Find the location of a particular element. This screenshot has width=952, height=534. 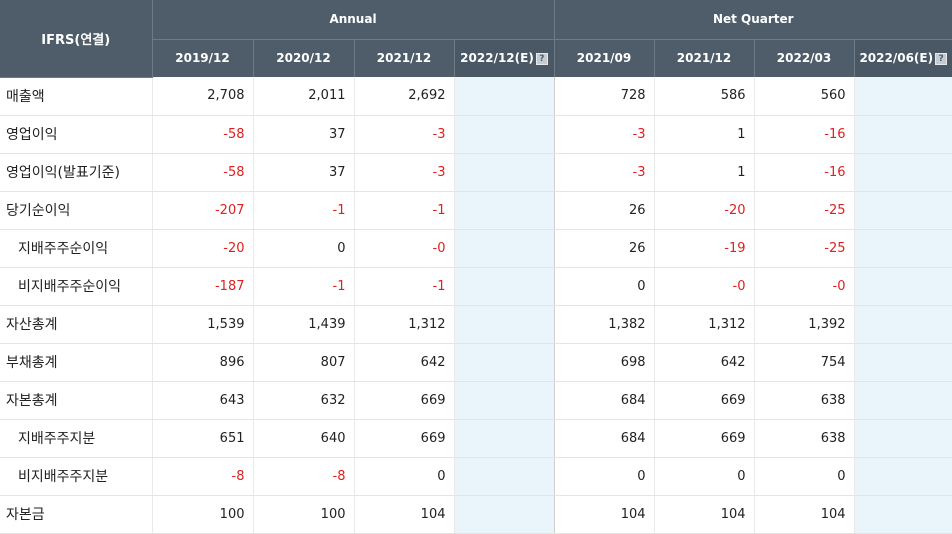

period-header-0: 2019/12 is located at coordinates (202, 58).